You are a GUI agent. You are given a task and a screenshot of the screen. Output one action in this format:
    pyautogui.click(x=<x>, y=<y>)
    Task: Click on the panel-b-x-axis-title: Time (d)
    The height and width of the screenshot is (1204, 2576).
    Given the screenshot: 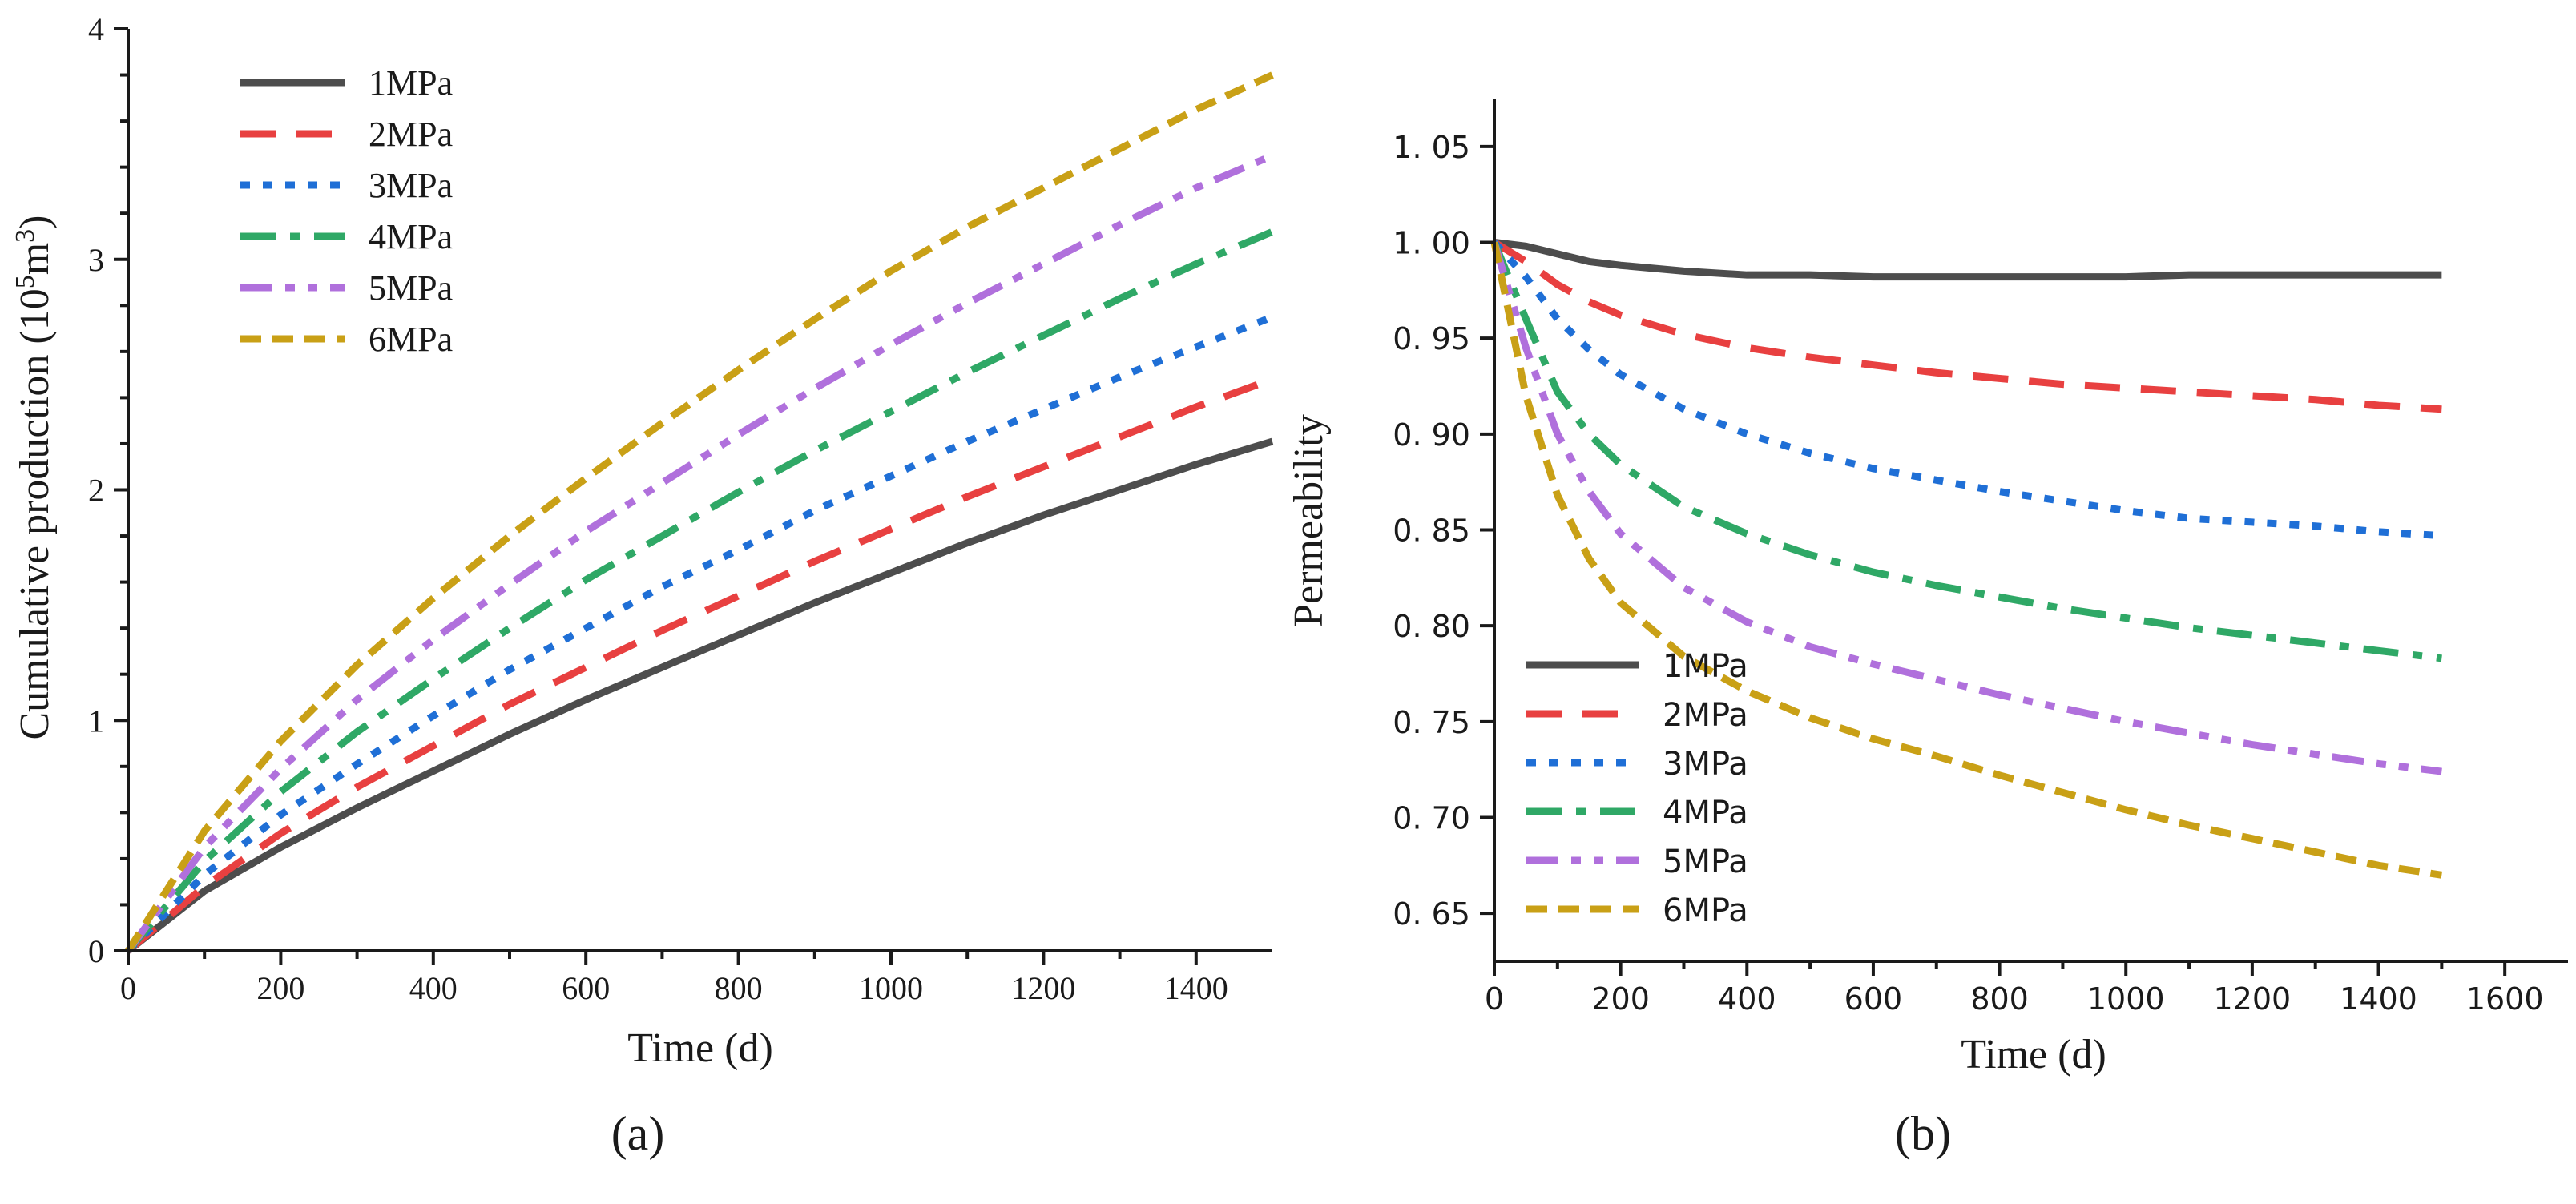 What is the action you would take?
    pyautogui.click(x=2033, y=1054)
    